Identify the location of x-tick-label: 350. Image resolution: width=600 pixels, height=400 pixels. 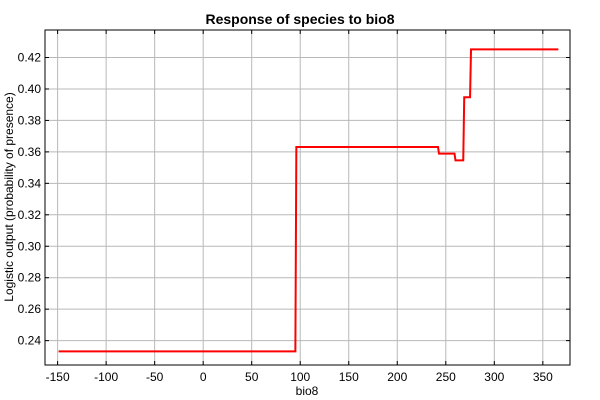
(543, 377).